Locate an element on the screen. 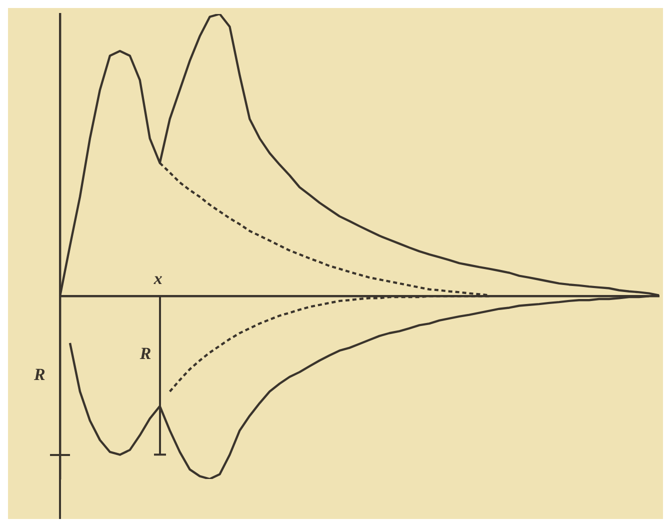  text: R is located at coordinates (40, 374).